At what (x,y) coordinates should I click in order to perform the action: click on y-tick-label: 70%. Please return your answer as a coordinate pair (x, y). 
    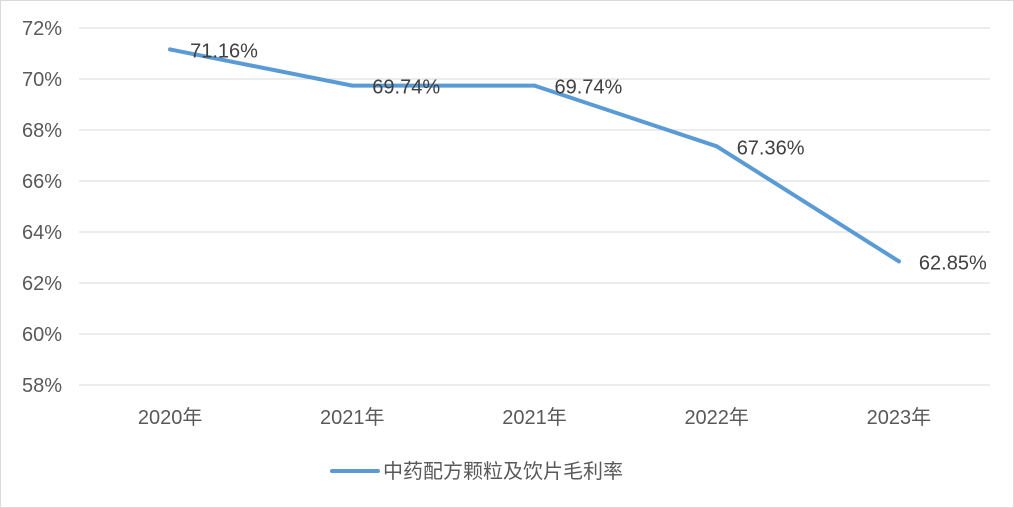
    Looking at the image, I should click on (42, 80).